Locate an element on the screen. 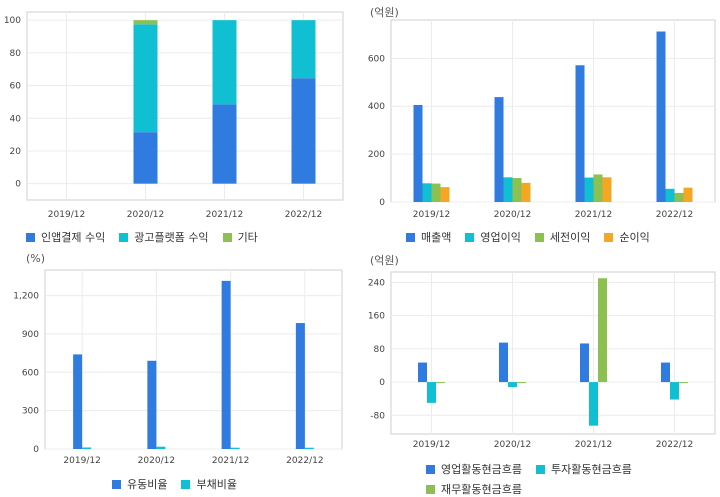 The height and width of the screenshot is (497, 720). y-tick-label: 80 is located at coordinates (16, 54).